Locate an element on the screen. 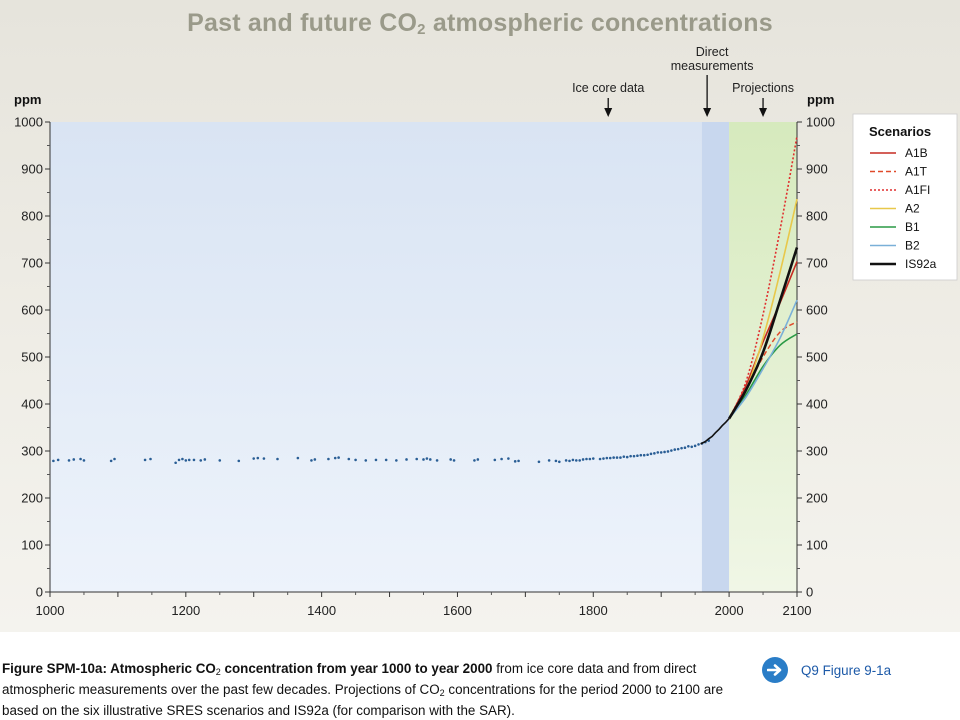  legend-label-a1t: A1T is located at coordinates (916, 172).